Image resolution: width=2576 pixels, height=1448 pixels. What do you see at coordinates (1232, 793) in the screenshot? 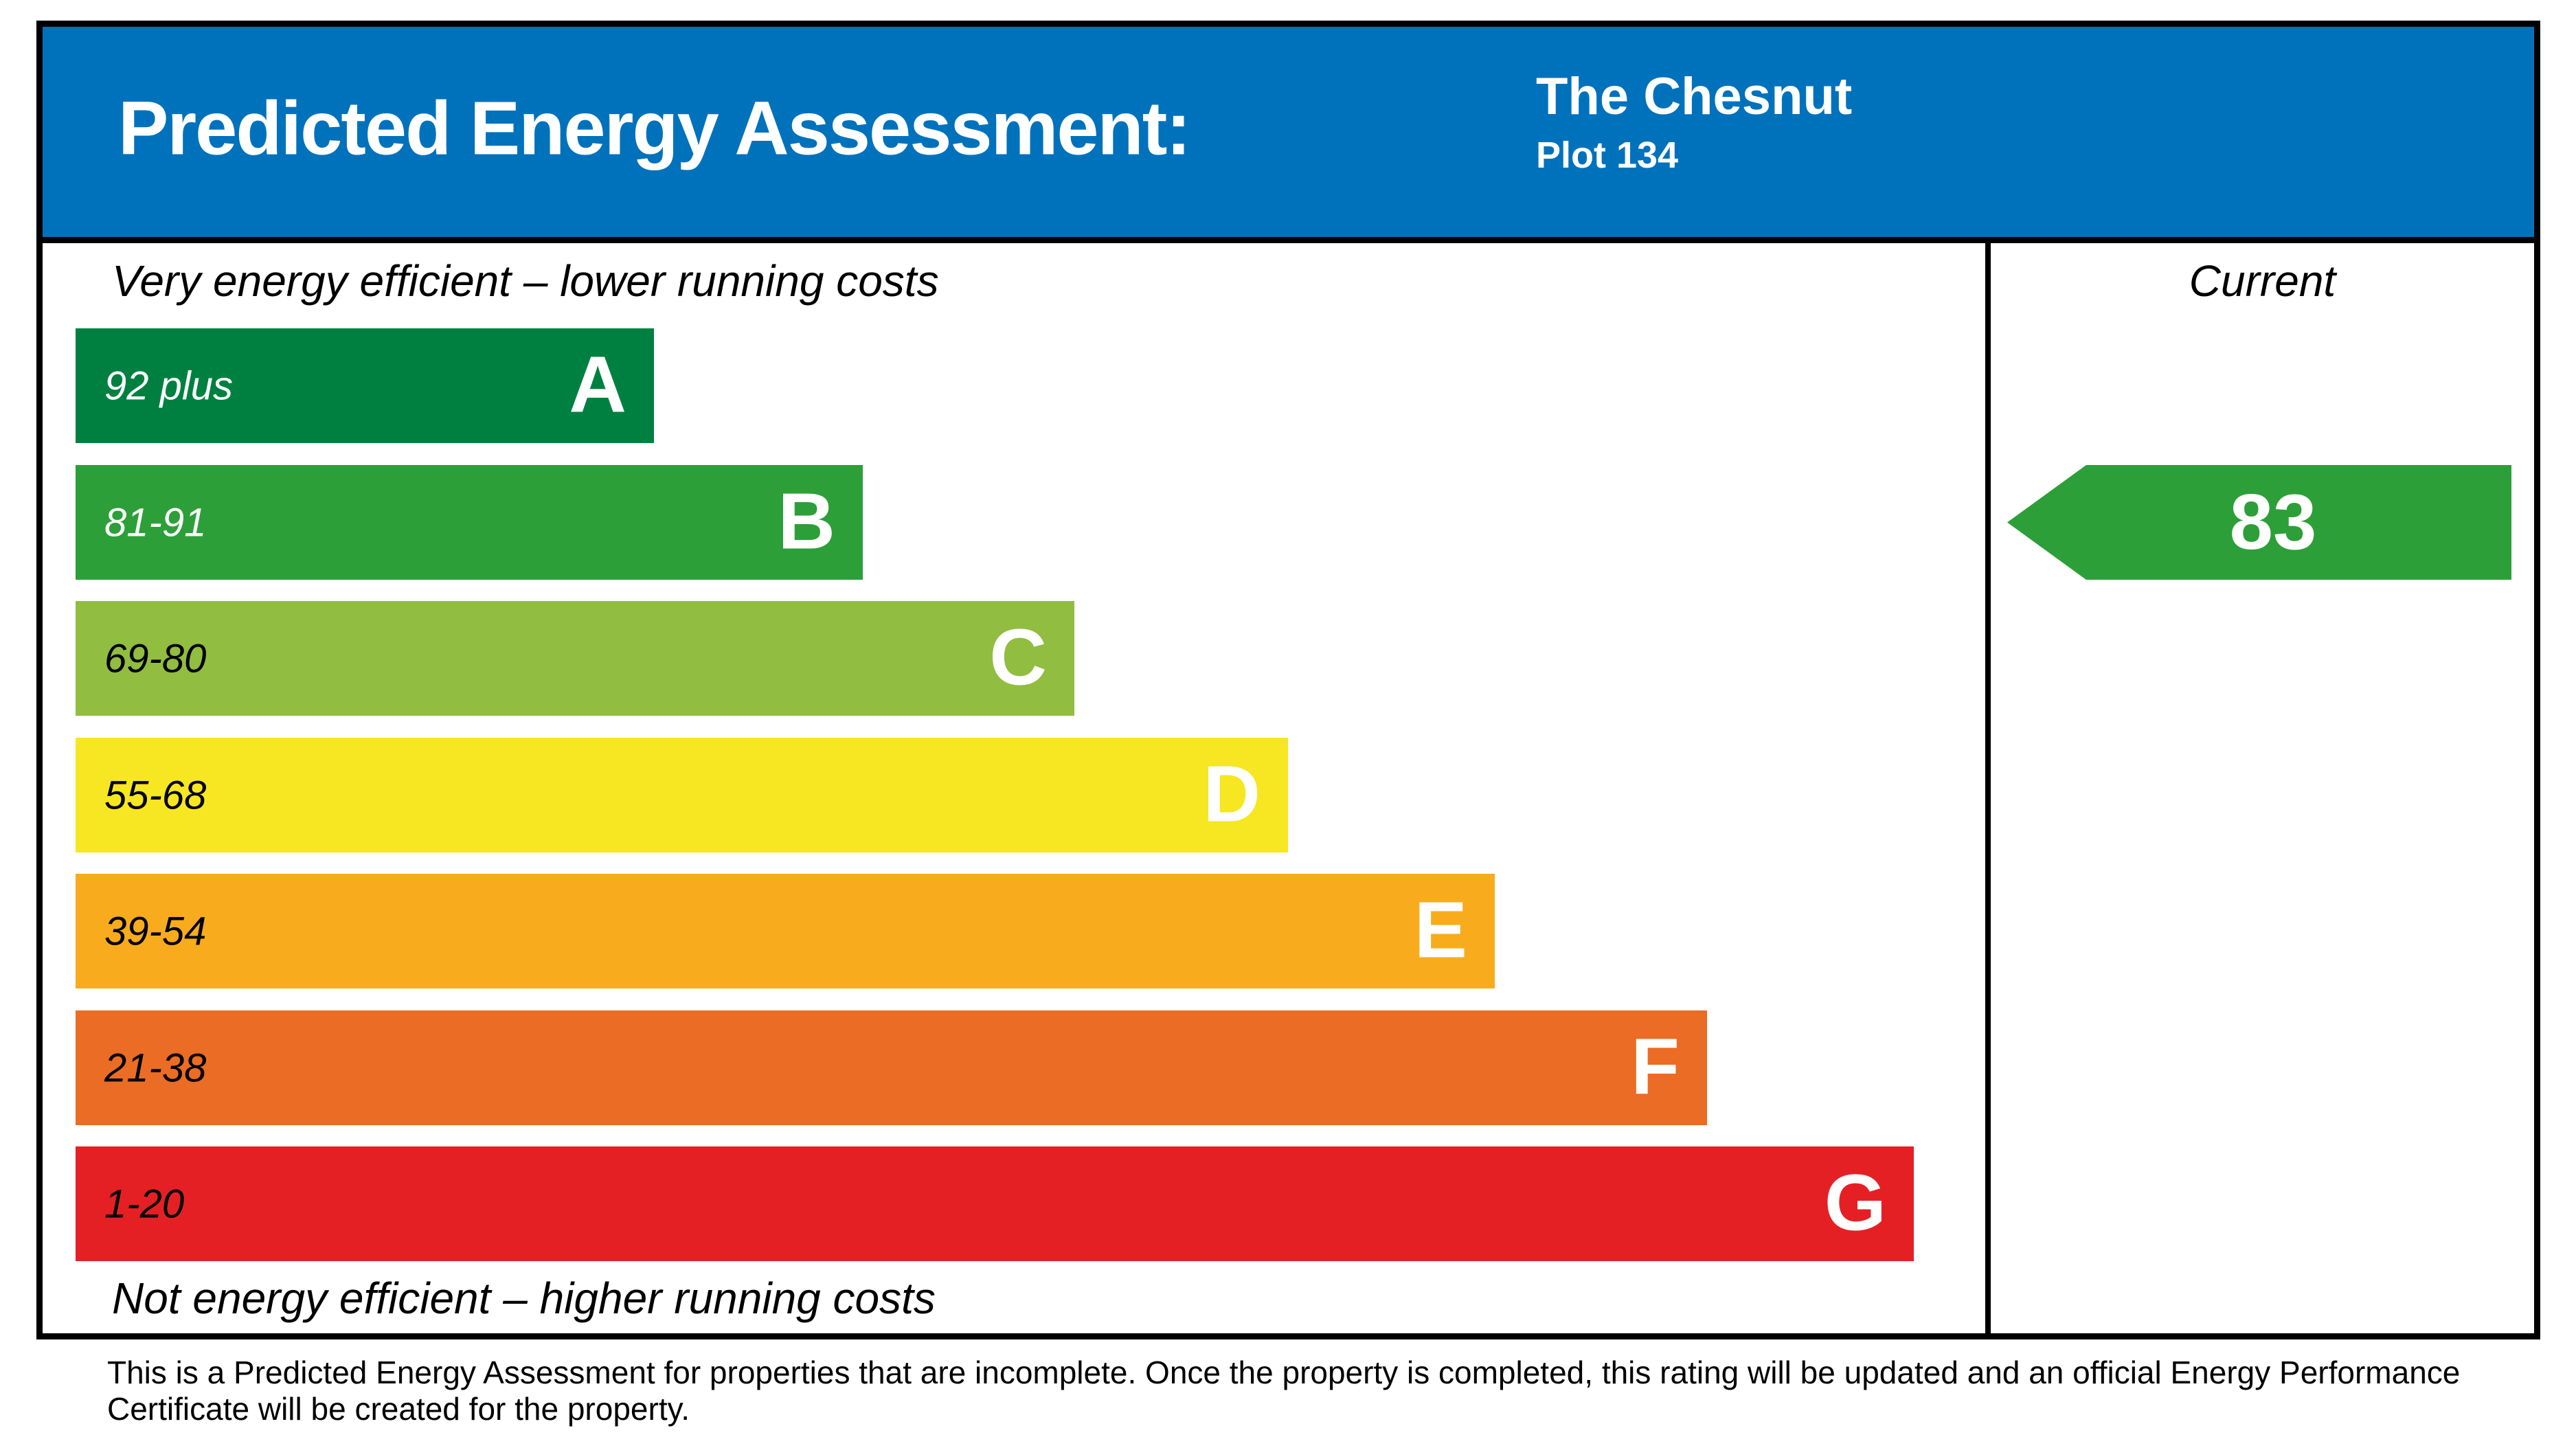
I see `band-letter: D` at bounding box center [1232, 793].